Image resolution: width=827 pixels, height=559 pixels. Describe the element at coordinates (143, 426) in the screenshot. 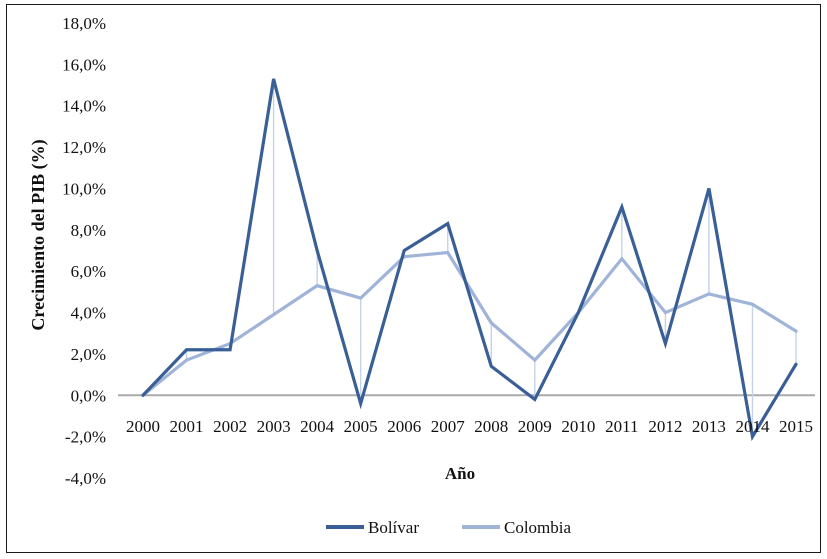

I see `x-tick-label: 2000` at that location.